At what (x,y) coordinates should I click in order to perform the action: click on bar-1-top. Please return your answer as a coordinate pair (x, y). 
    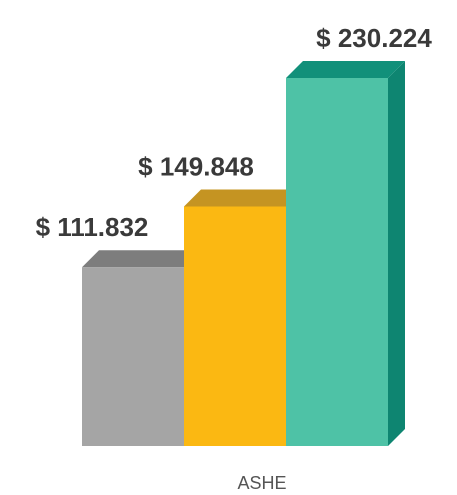
    Looking at the image, I should click on (141, 259).